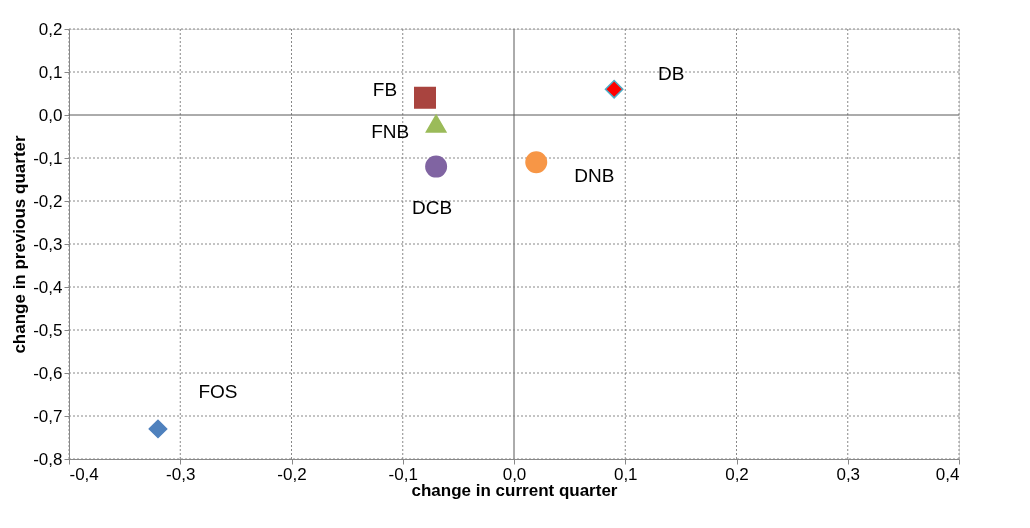 This screenshot has width=1030, height=528. Describe the element at coordinates (218, 391) in the screenshot. I see `text: FOS` at that location.